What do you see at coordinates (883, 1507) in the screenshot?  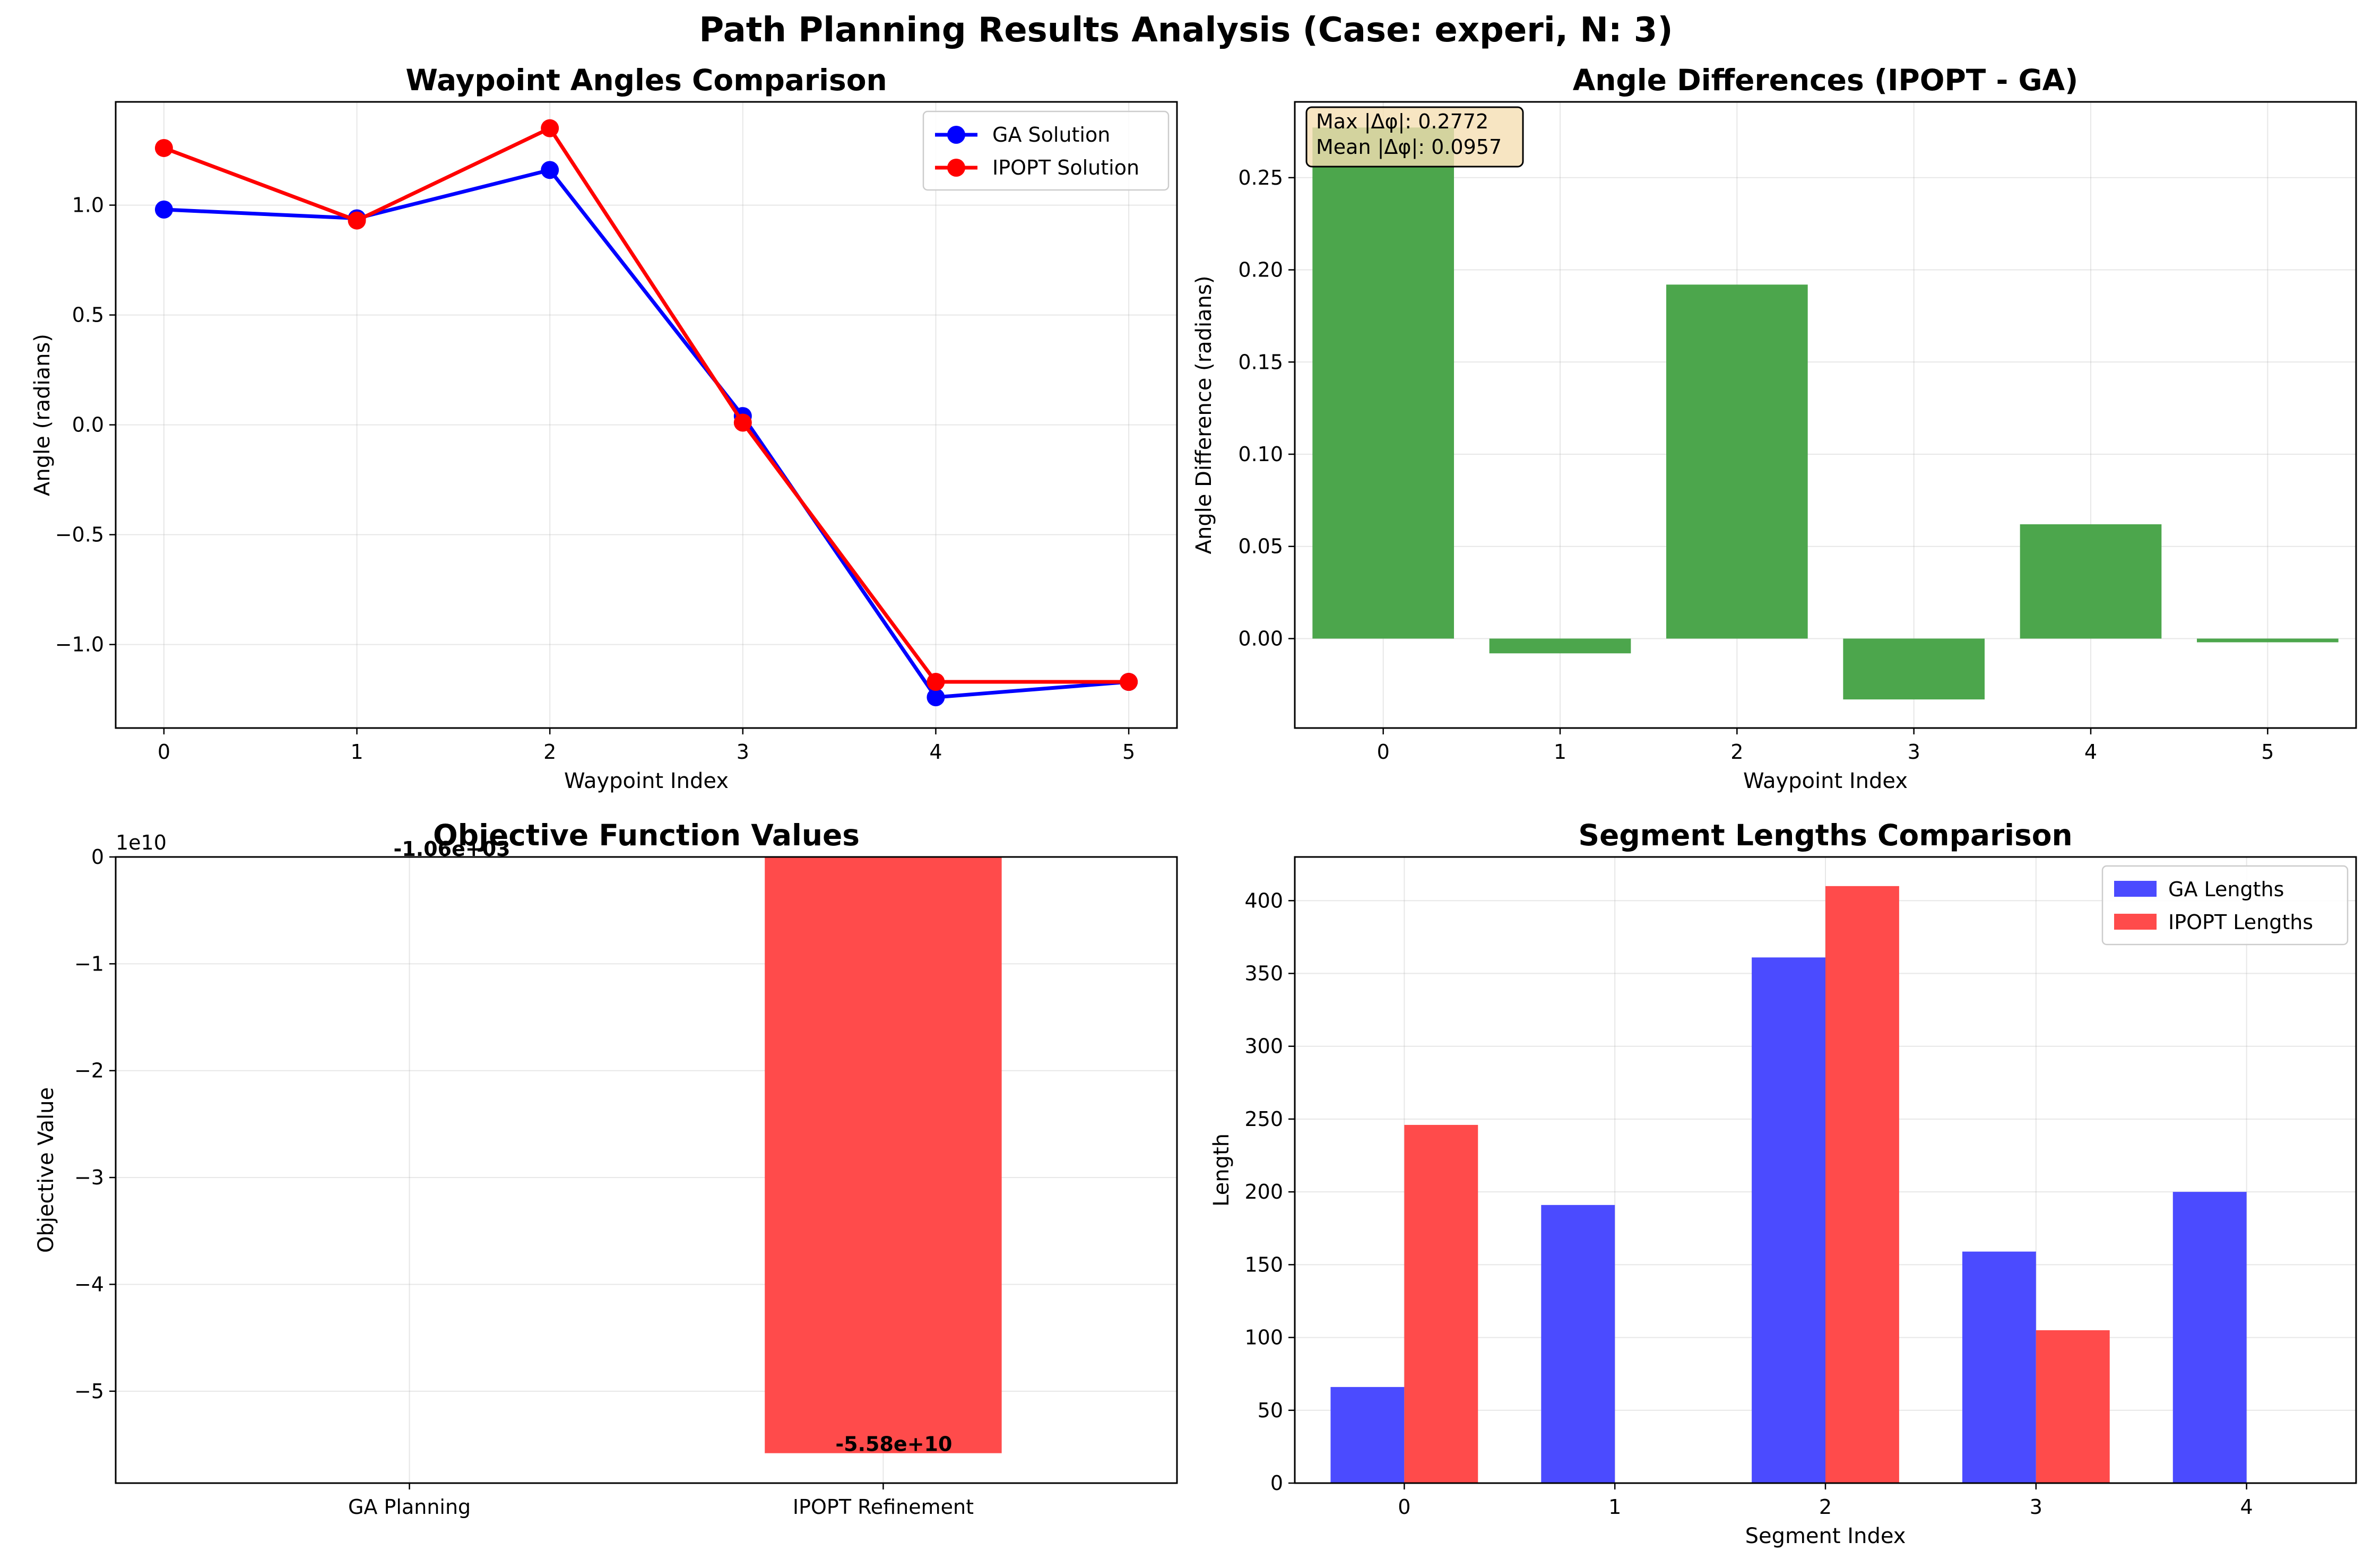 I see `x-tick-label: IPOPT Refinement` at bounding box center [883, 1507].